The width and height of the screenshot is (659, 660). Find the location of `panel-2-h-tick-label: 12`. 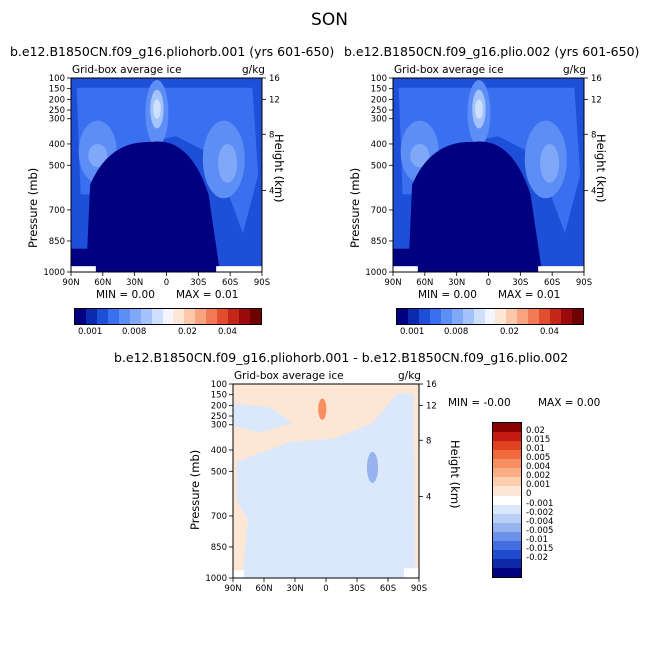

panel-2-h-tick-label: 12 is located at coordinates (596, 100).